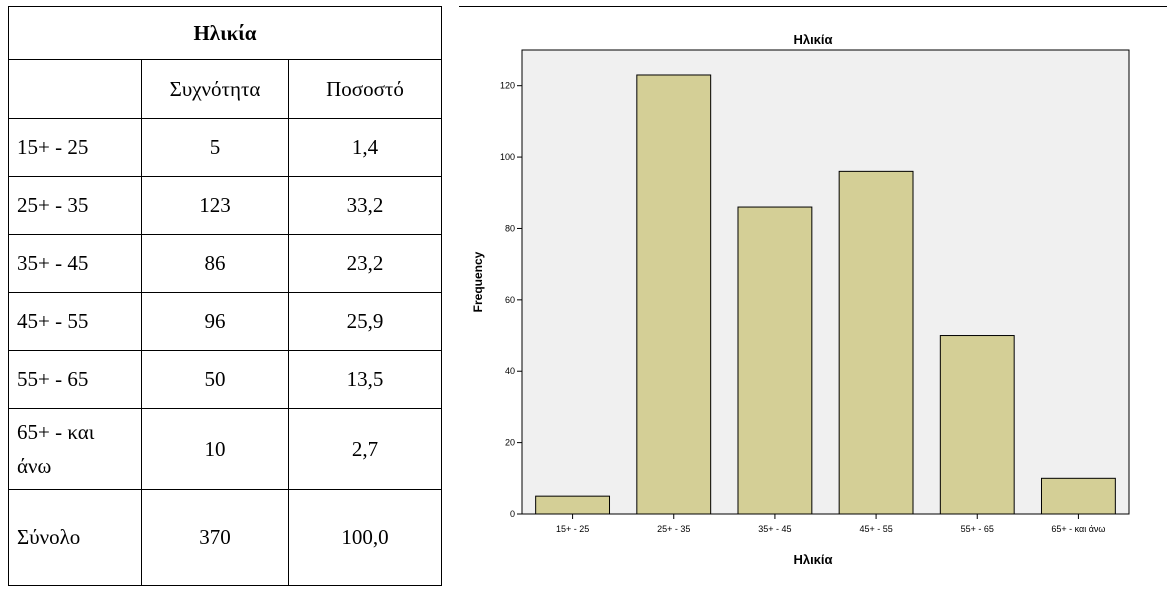 The image size is (1170, 599). I want to click on row-percent: 2,7, so click(365, 449).